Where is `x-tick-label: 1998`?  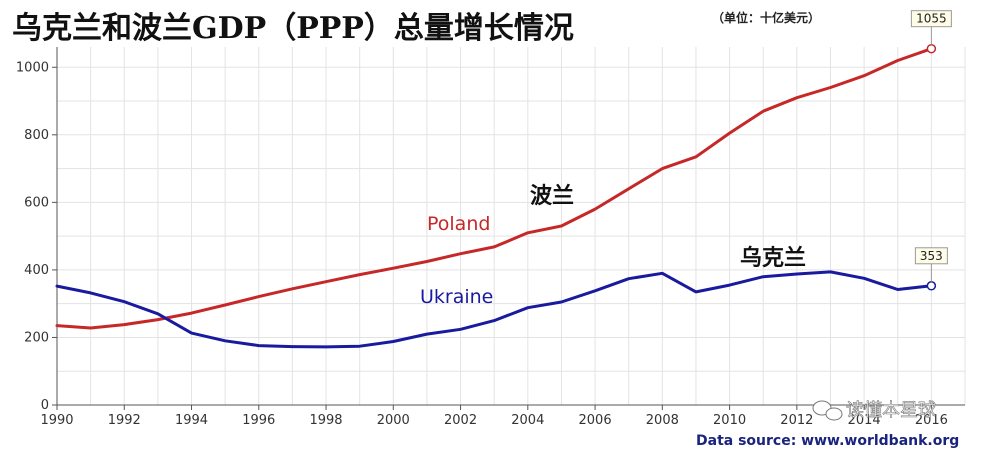 x-tick-label: 1998 is located at coordinates (325, 420).